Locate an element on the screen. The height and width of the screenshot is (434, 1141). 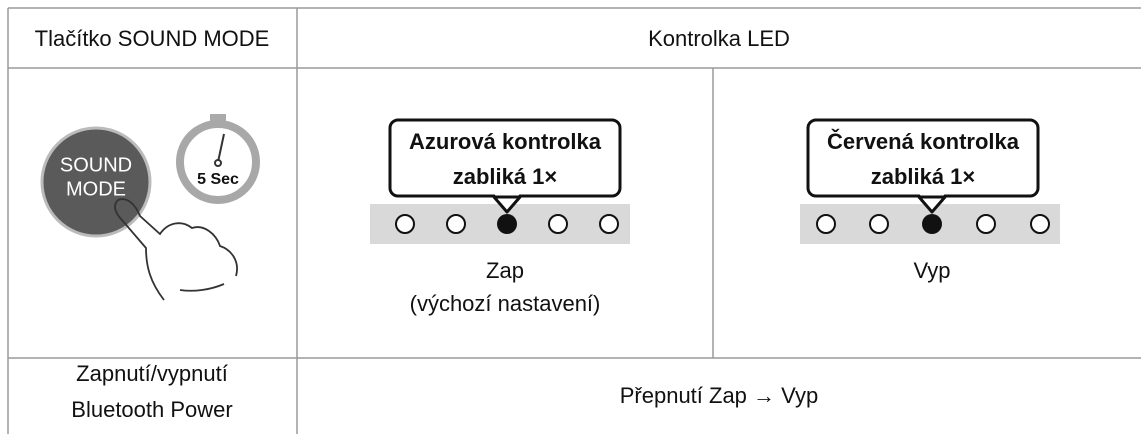
timer-hand is located at coordinates (221, 148).